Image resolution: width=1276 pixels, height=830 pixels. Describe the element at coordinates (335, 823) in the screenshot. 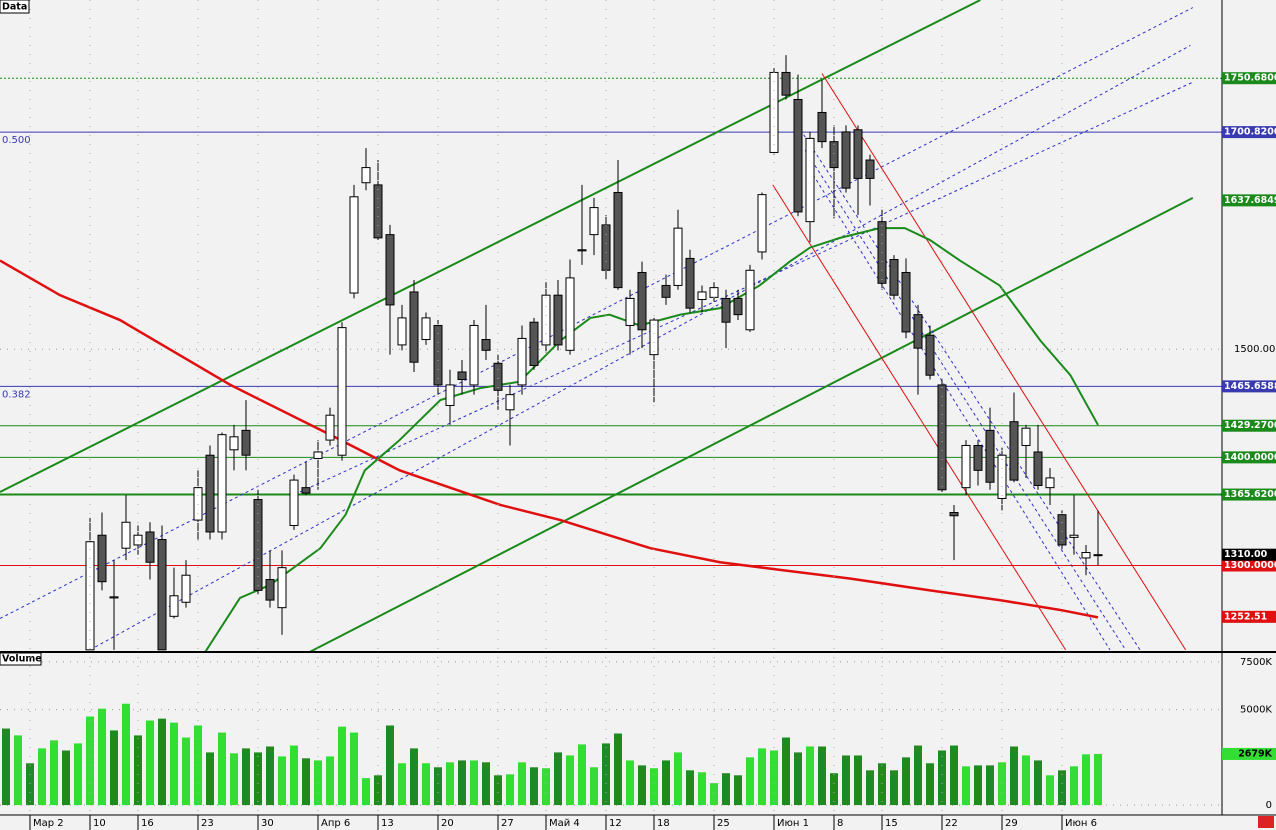

I see `x-tick-label: Апр 6` at that location.